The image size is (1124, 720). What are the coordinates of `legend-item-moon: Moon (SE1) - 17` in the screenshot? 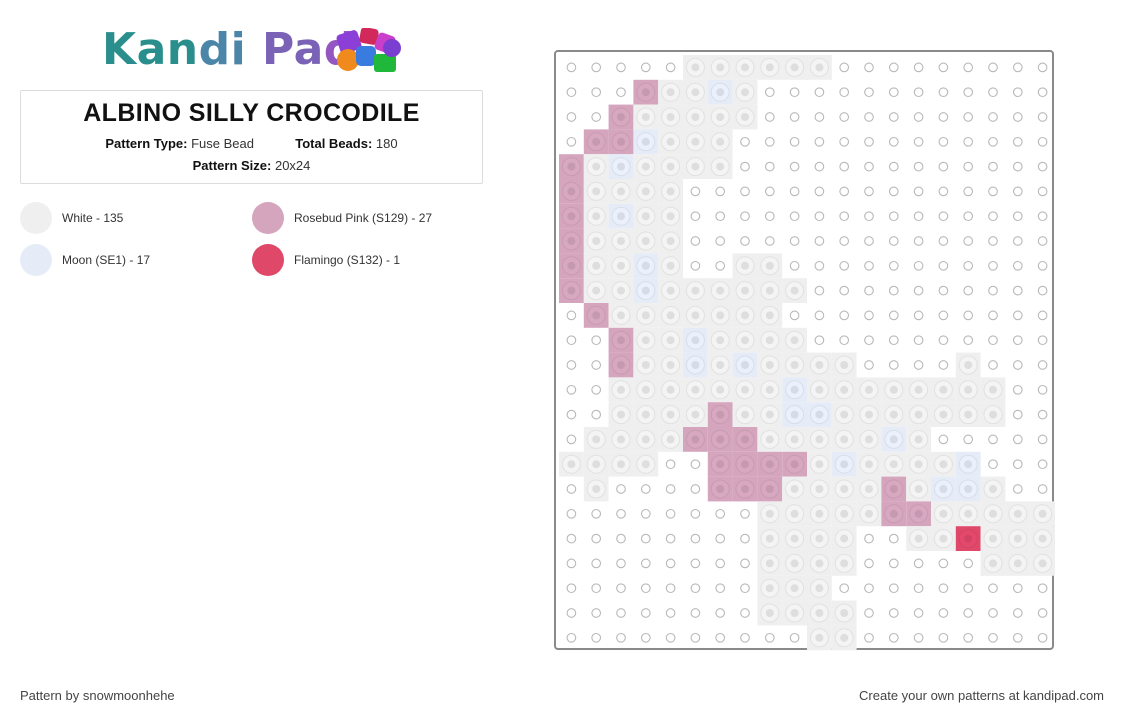 It's located at (85, 260).